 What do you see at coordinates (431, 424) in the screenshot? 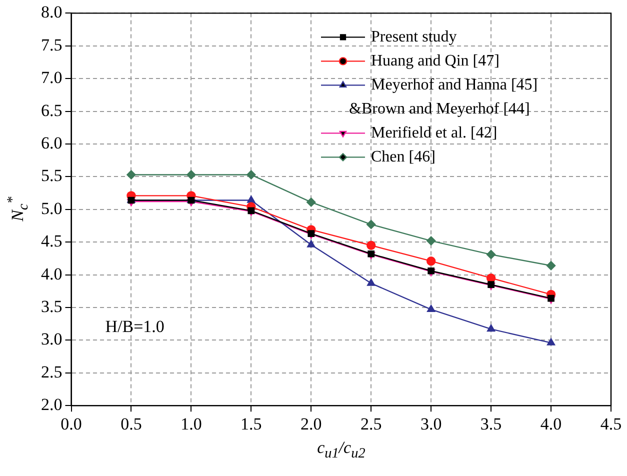
I see `x-tick-label: 3.0` at bounding box center [431, 424].